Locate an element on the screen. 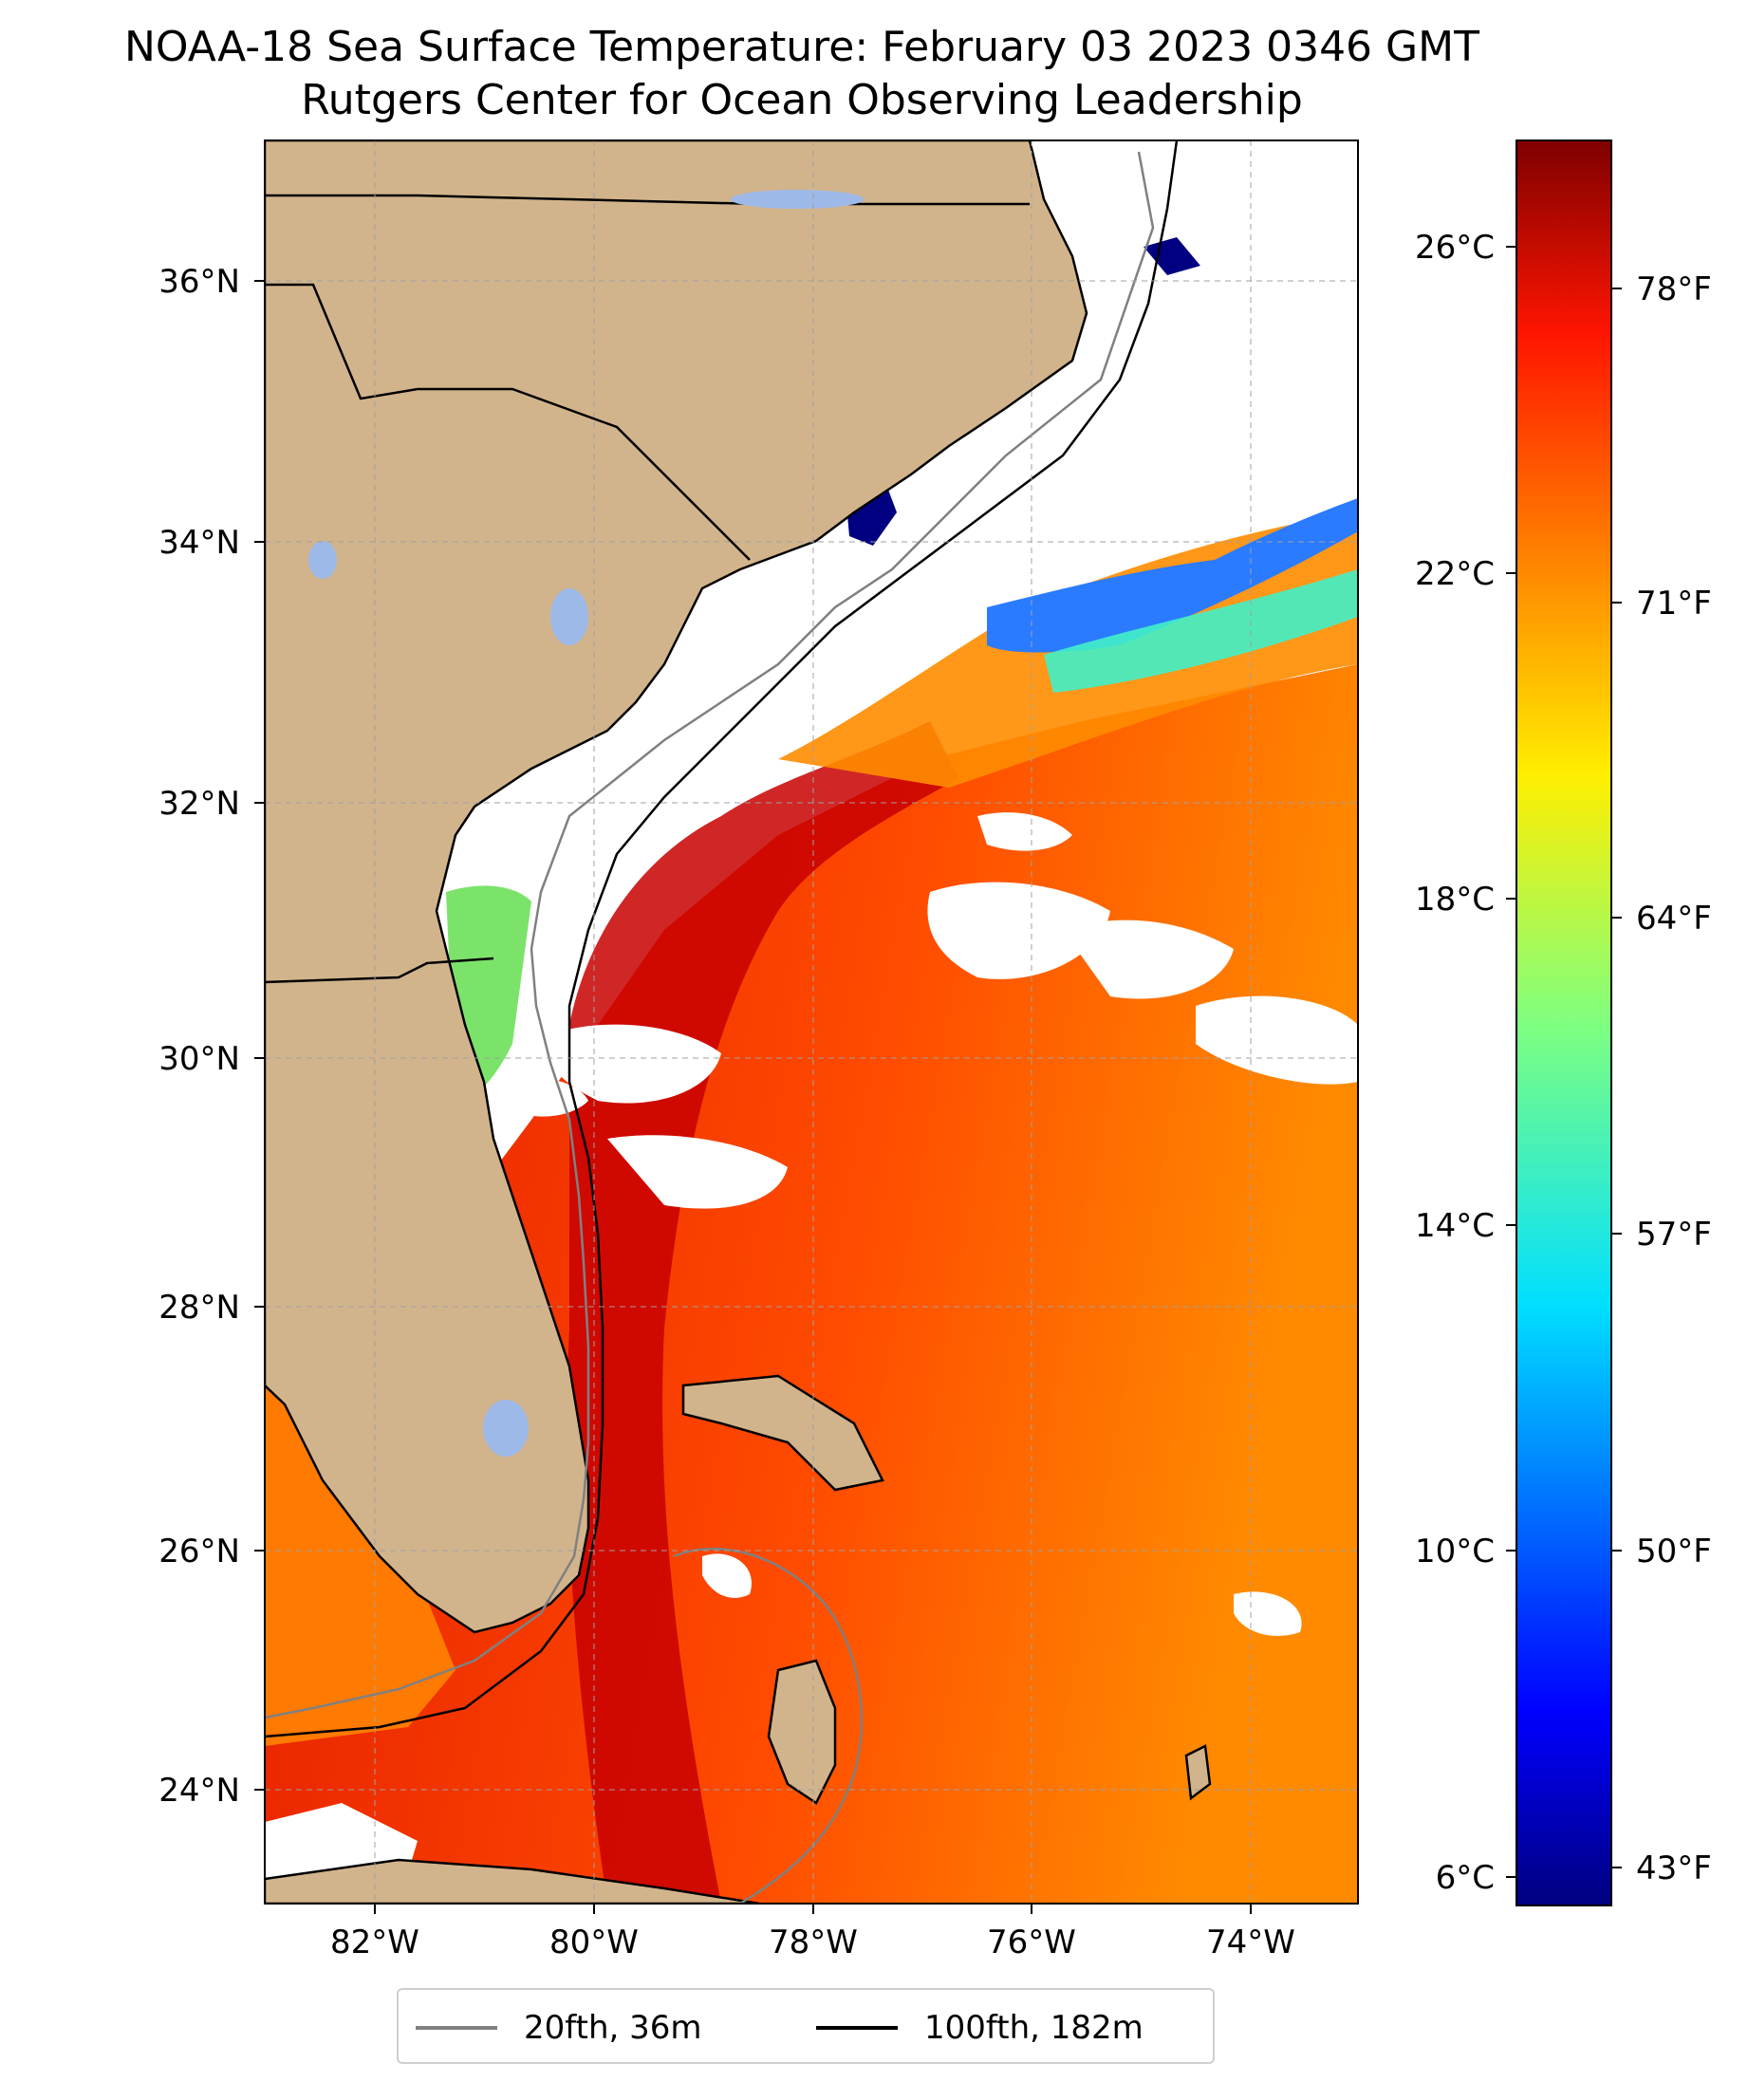 This screenshot has width=1748, height=2100. colorbar-fahrenheit-label: 43°F is located at coordinates (1674, 1868).